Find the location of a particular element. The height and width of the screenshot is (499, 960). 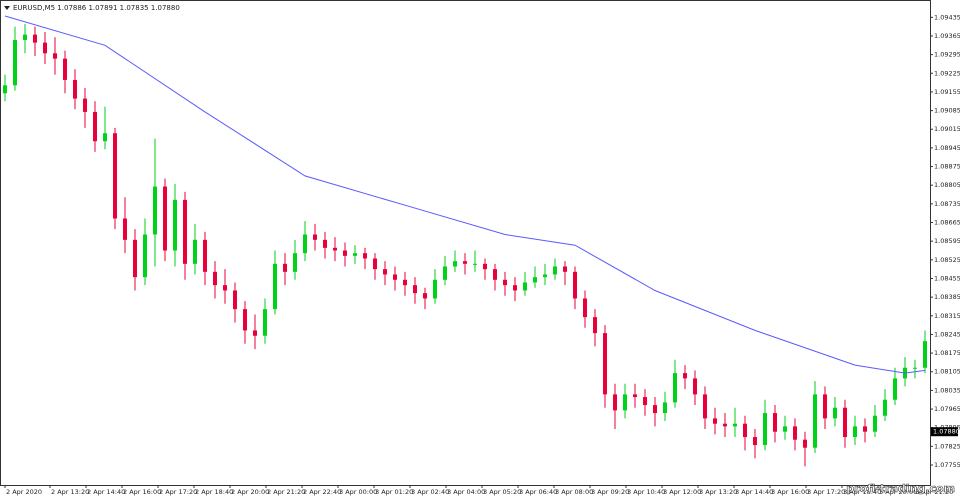

watermark: profi-trading.com is located at coordinates (900, 488).